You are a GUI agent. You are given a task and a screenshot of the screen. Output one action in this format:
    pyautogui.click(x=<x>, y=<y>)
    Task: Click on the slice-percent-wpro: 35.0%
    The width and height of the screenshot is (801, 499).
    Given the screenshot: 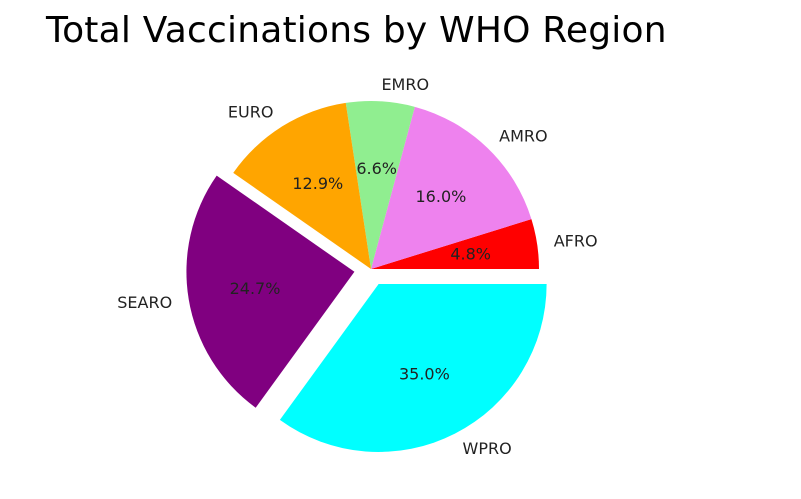 What is the action you would take?
    pyautogui.click(x=424, y=373)
    